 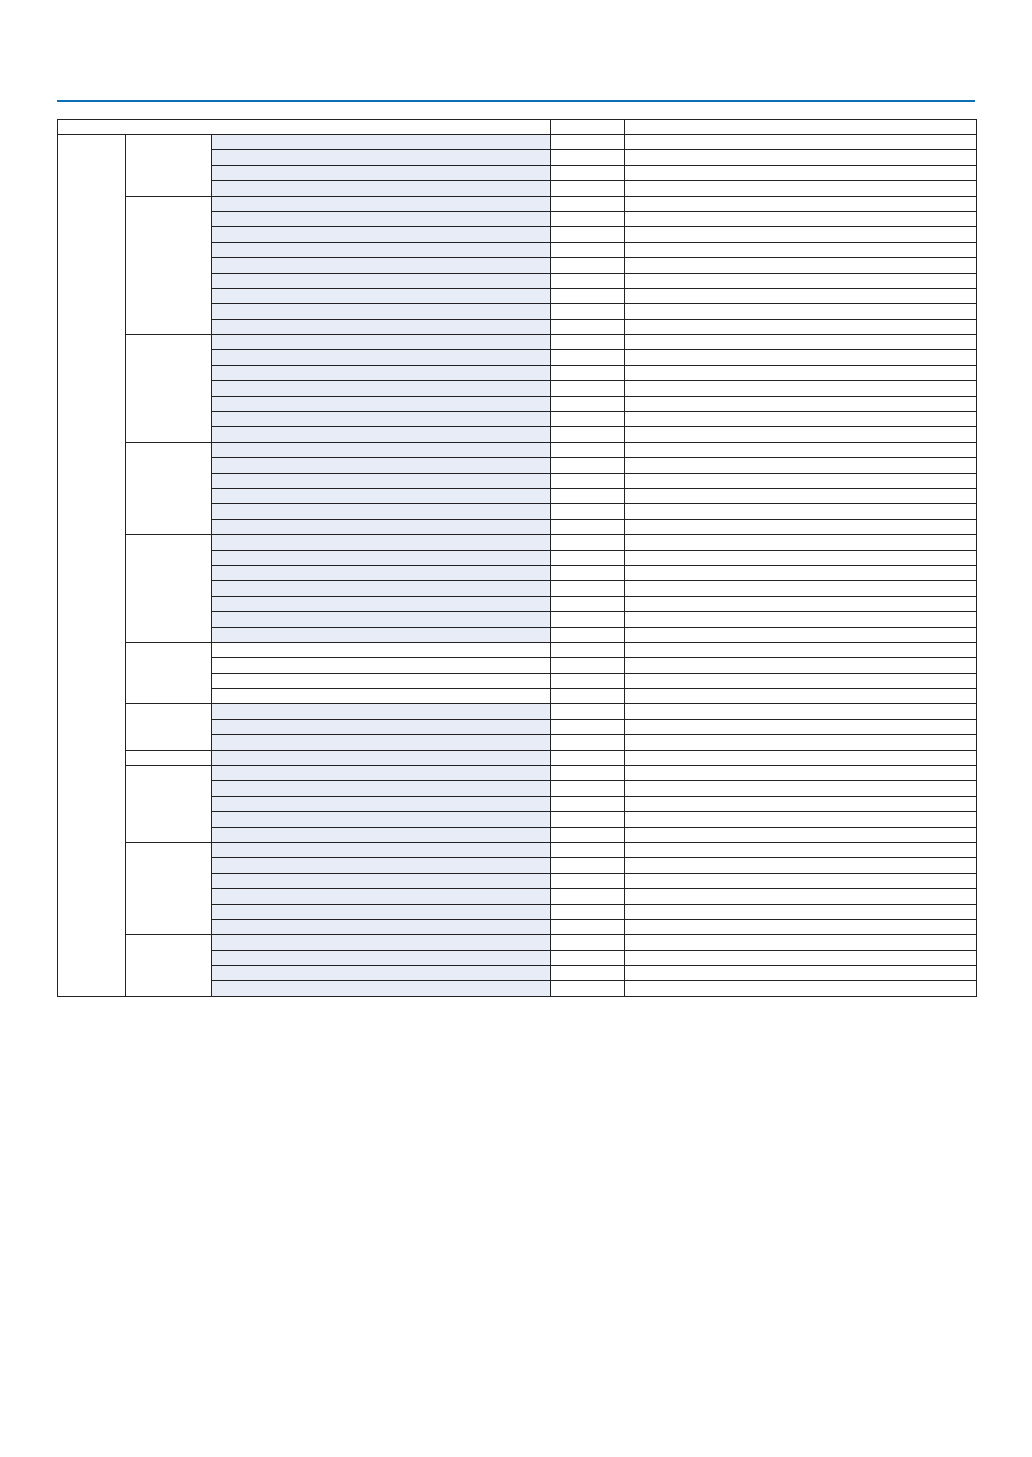 I want to click on category-cell, so click(x=91, y=565).